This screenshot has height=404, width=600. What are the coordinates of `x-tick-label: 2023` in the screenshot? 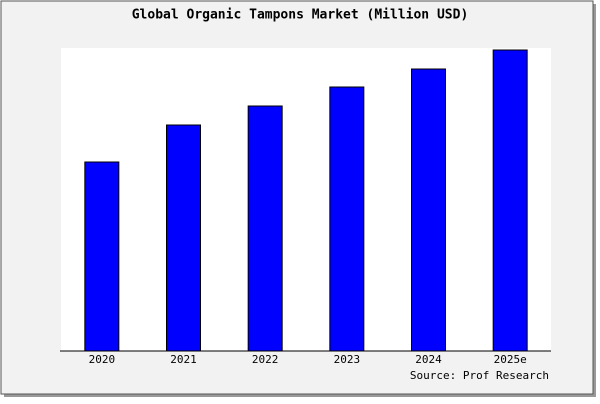 It's located at (347, 359).